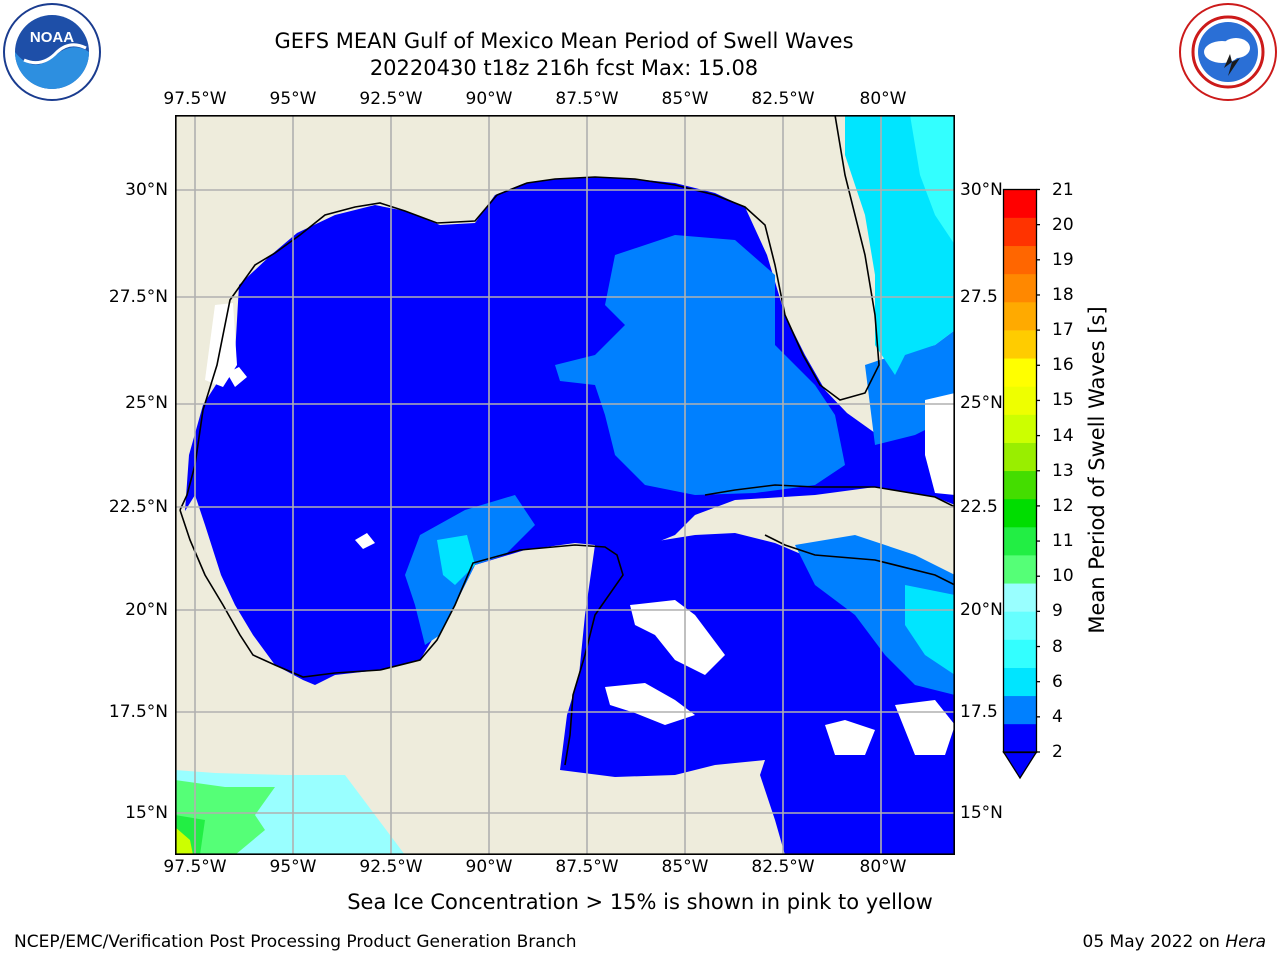 The width and height of the screenshot is (1280, 960). I want to click on lat-label-left: 15°N, so click(146, 813).